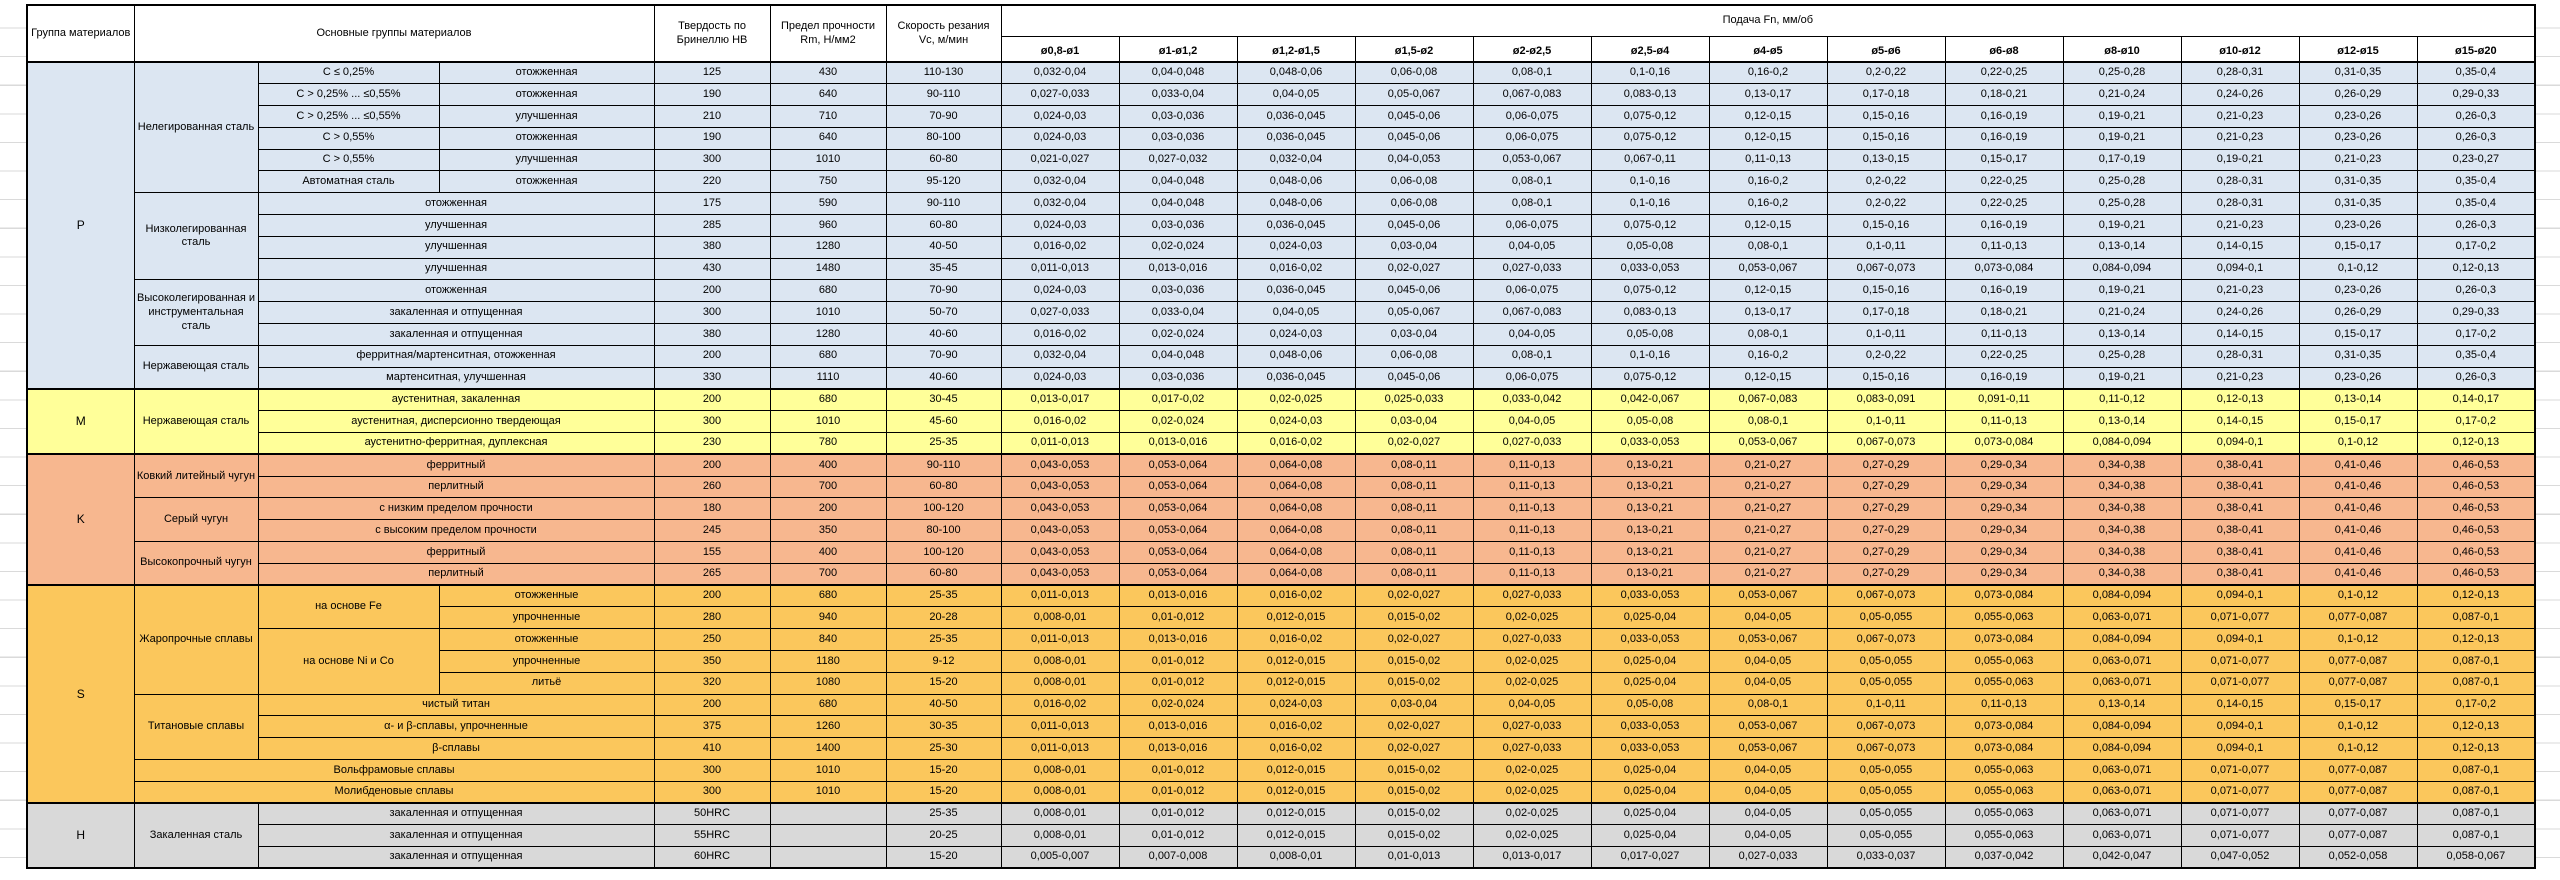  What do you see at coordinates (2240, 313) in the screenshot?
I see `feed-cell: 0,24-0,26` at bounding box center [2240, 313].